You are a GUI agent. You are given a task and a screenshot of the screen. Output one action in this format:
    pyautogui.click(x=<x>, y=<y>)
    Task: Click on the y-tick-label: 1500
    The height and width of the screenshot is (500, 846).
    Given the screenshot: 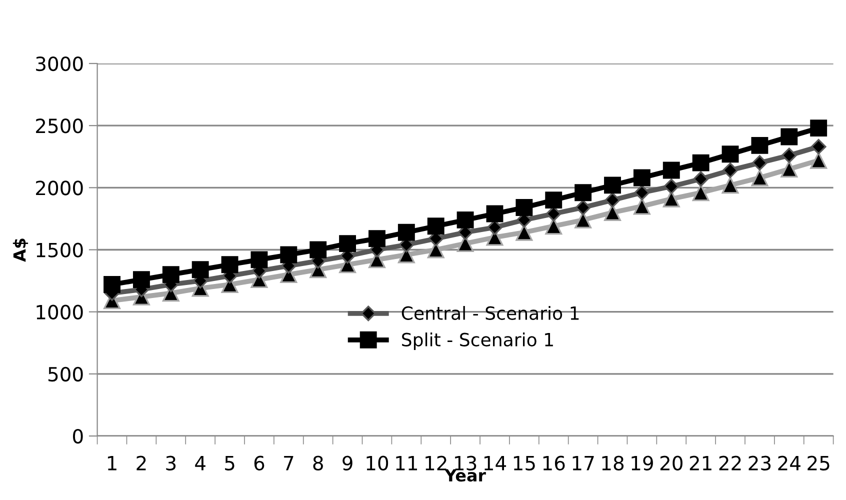 What is the action you would take?
    pyautogui.click(x=59, y=250)
    